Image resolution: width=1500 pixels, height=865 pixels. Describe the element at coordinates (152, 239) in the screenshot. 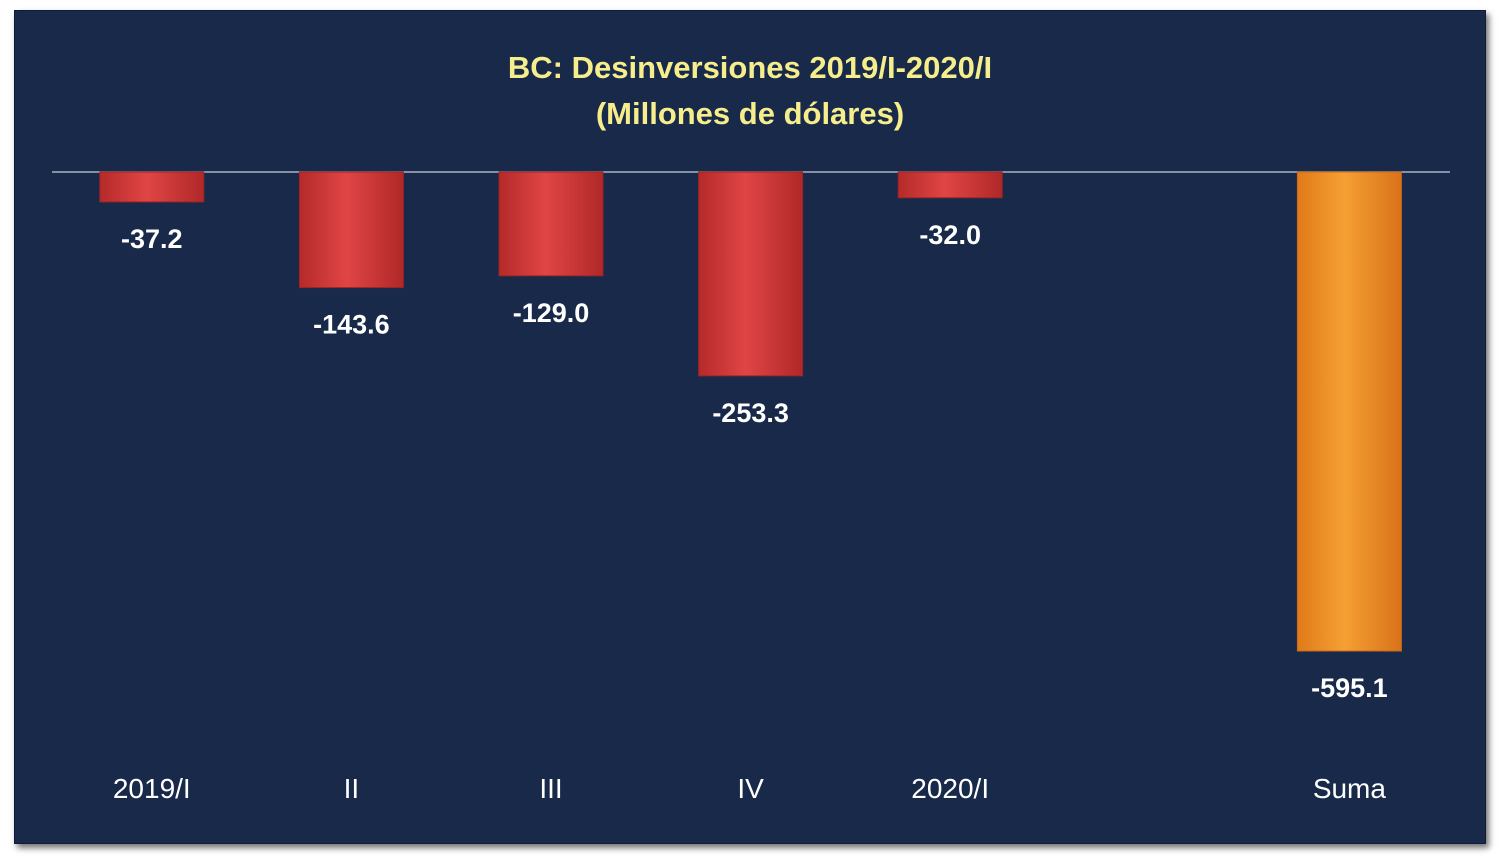

I see `value-label: -37.2` at that location.